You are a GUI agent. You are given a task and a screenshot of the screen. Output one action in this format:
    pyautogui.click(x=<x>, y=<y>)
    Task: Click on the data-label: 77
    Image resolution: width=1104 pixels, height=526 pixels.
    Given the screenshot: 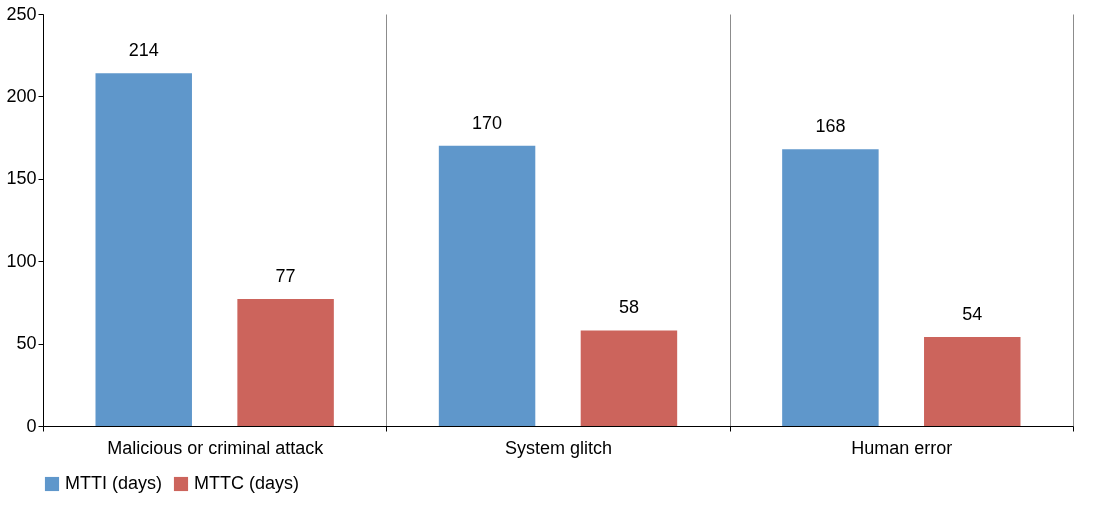 What is the action you would take?
    pyautogui.click(x=285, y=276)
    